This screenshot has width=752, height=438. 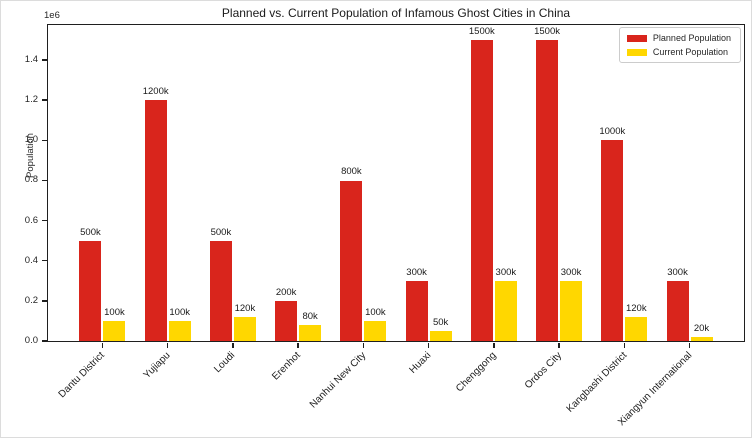 I want to click on bar-value-label: 1000k, so click(x=612, y=132).